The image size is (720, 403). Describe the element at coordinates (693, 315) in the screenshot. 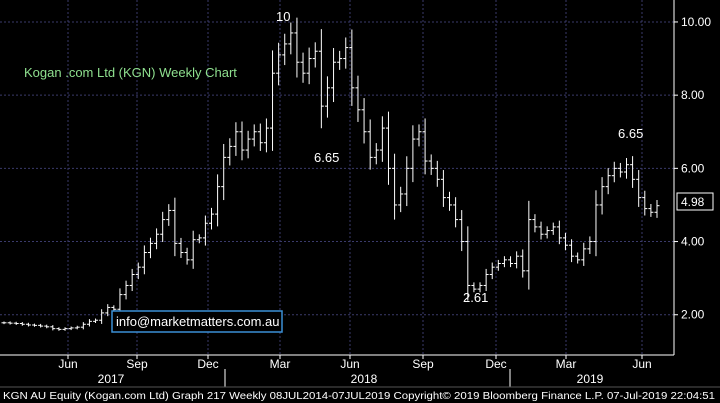

I see `y-tick-label-0: 2.00` at that location.